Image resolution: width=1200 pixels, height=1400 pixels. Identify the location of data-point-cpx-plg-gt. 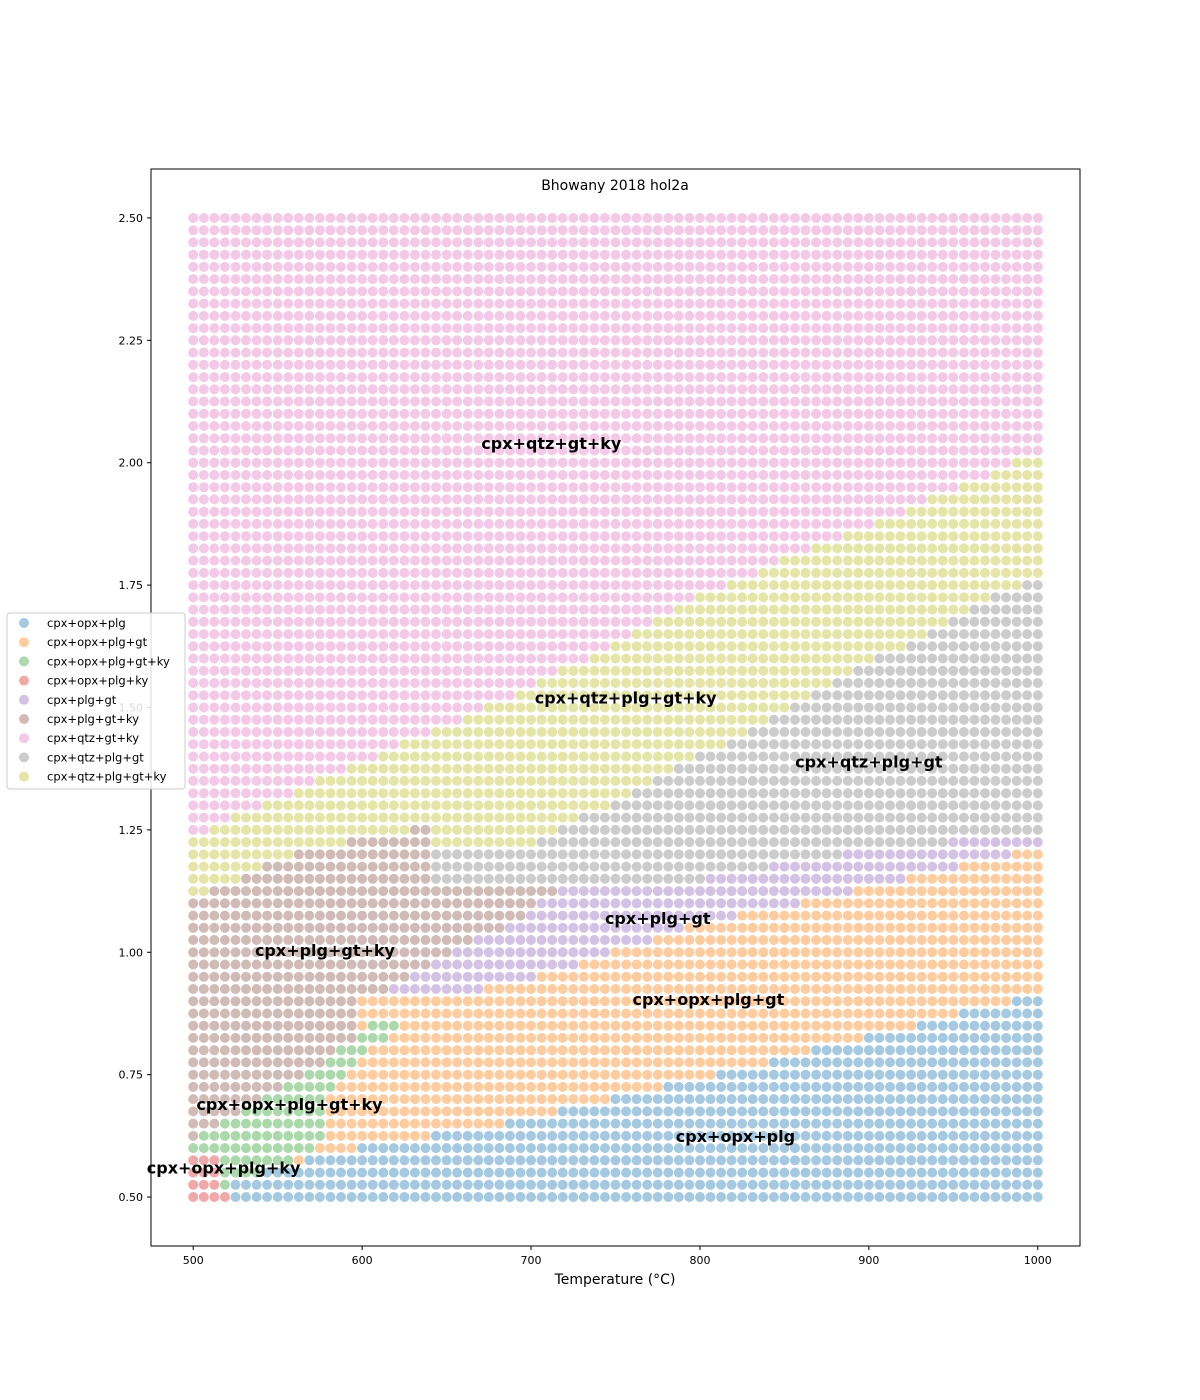
(721, 878).